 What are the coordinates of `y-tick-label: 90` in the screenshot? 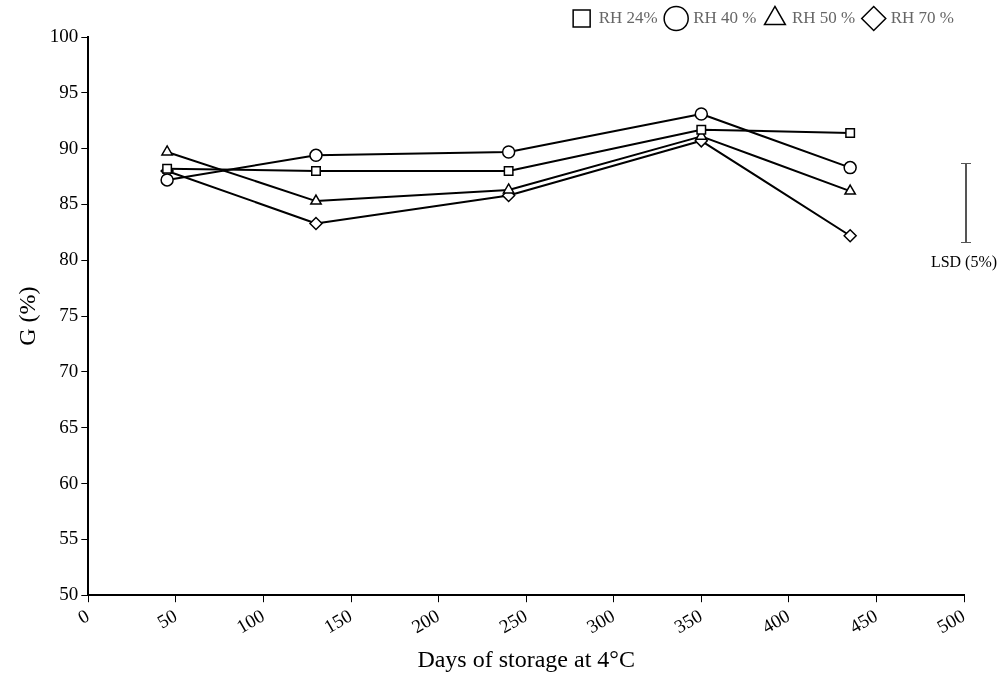 It's located at (69, 147).